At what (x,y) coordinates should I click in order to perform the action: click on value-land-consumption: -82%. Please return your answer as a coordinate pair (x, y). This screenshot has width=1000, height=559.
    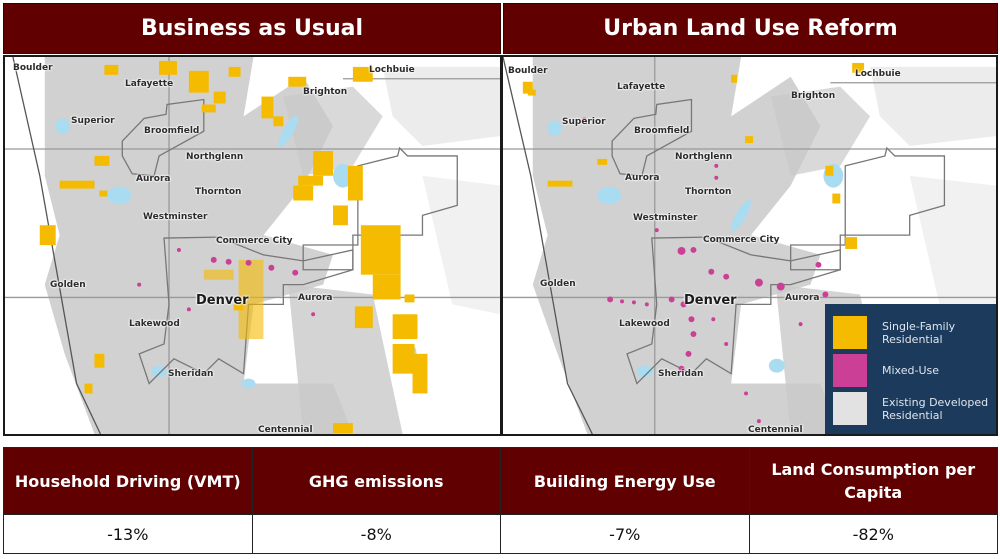
    Looking at the image, I should click on (873, 534).